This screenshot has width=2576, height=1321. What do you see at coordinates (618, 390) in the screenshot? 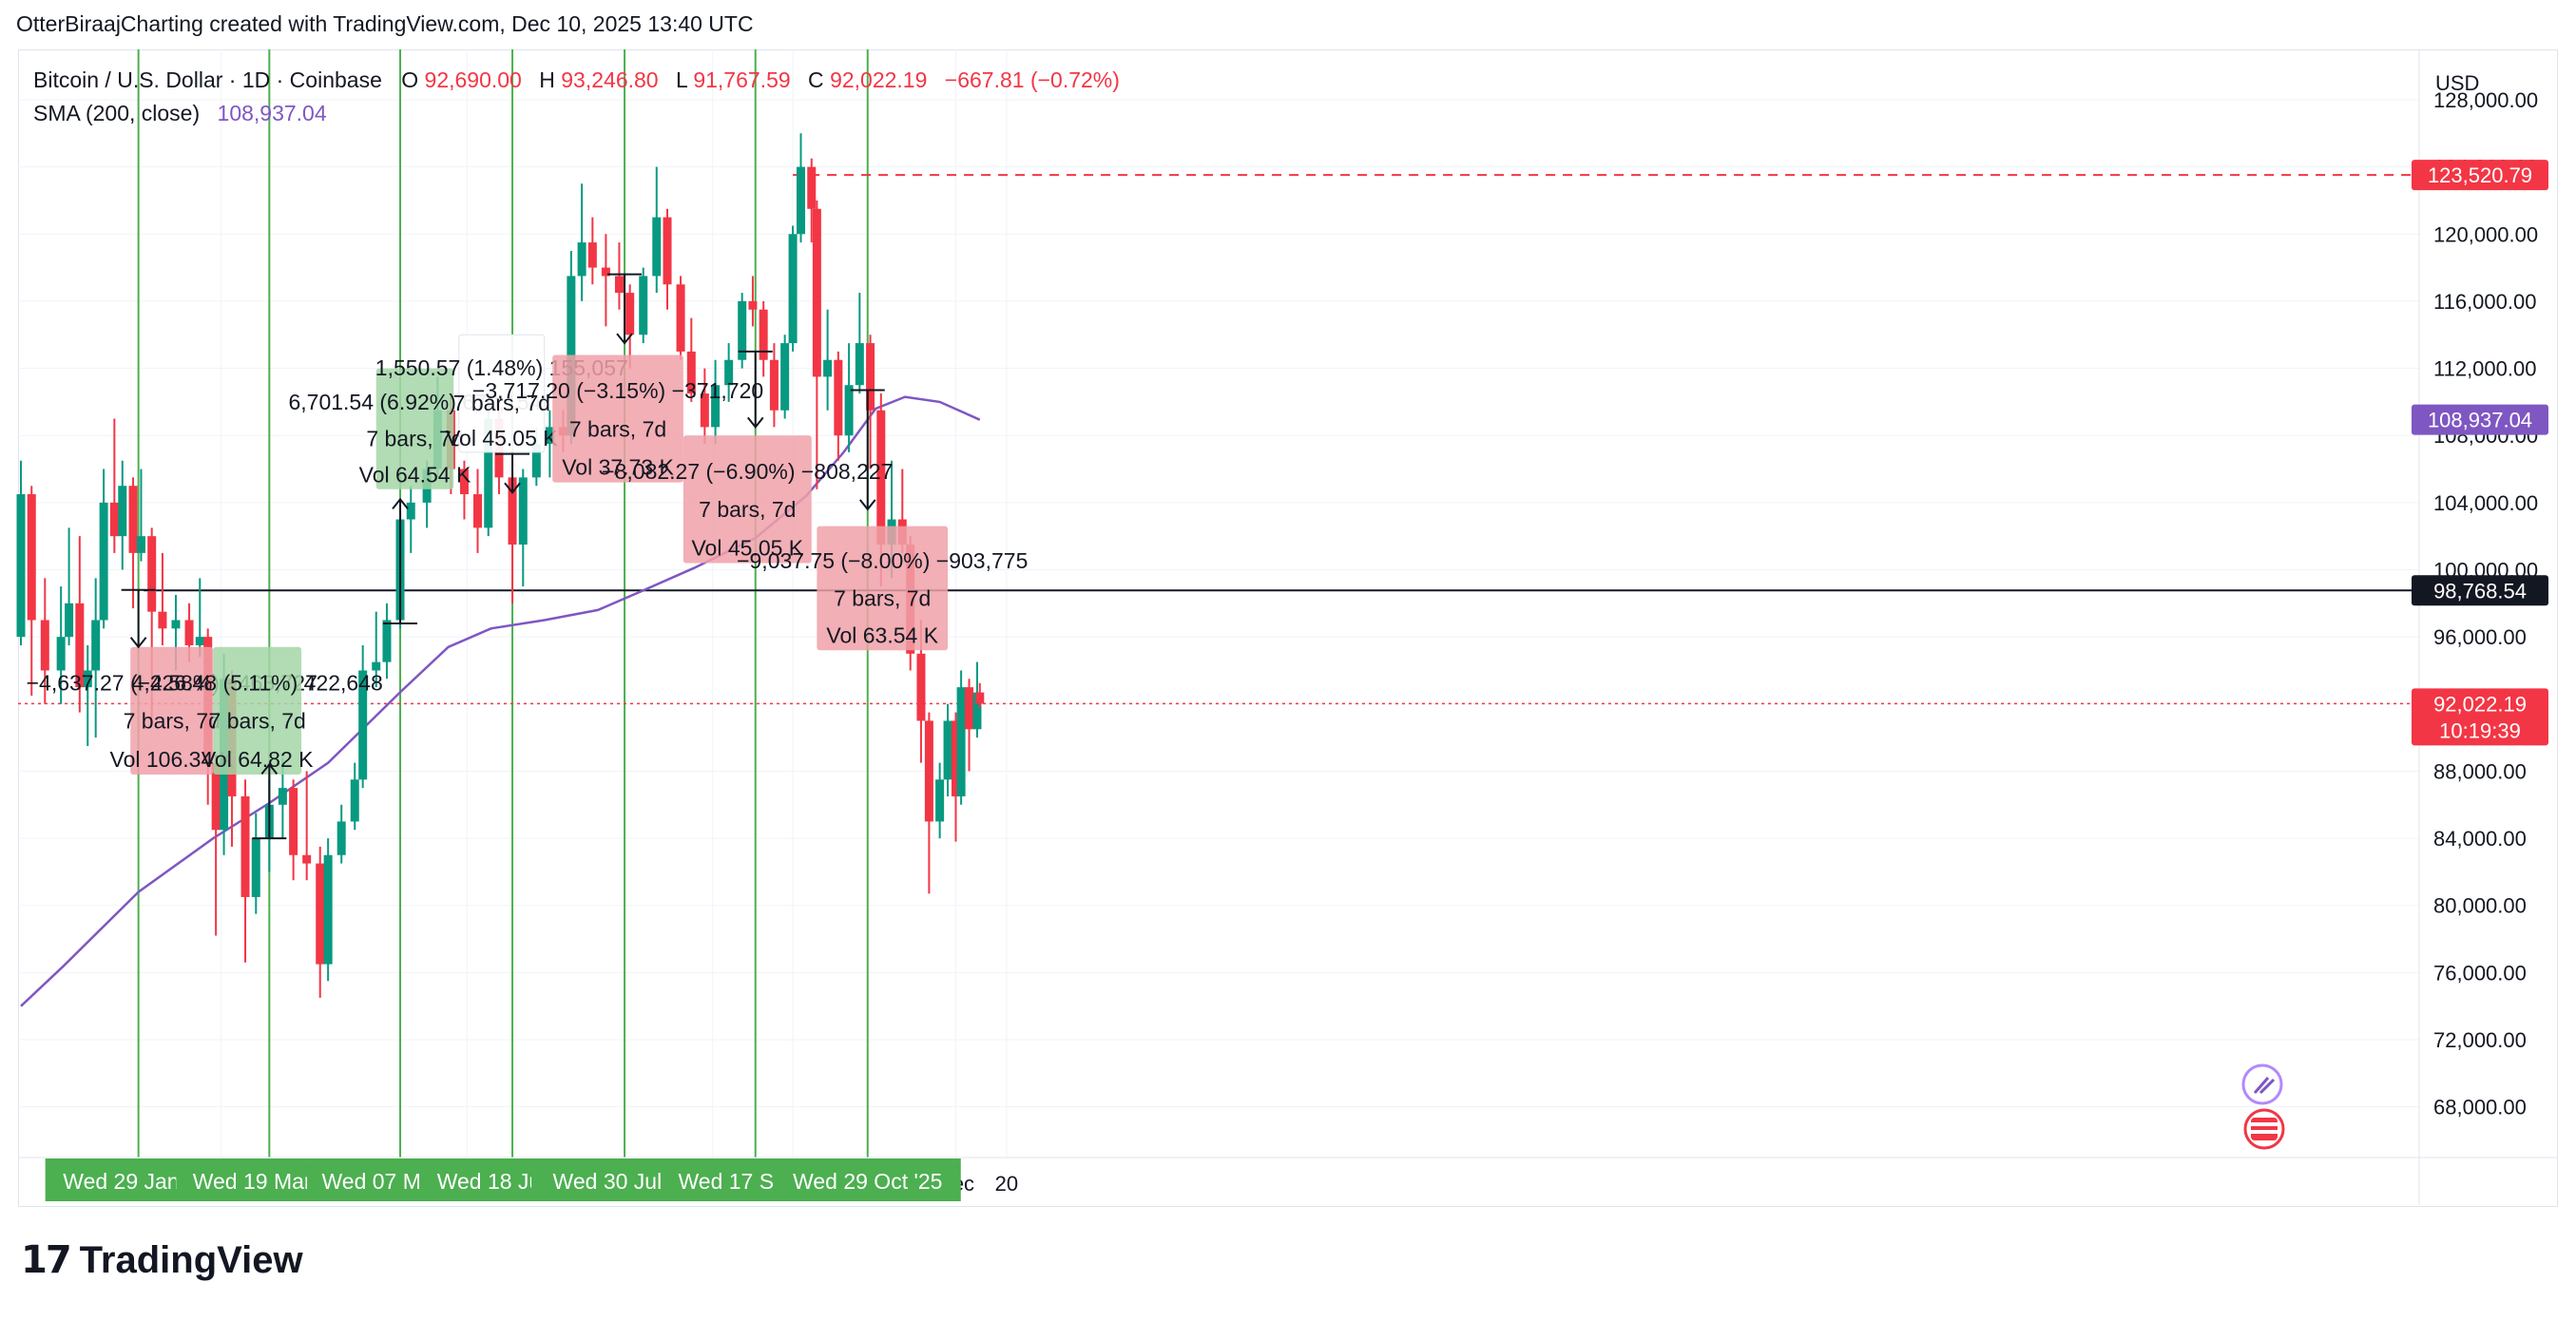
I see `measure-box-text: −3,717.20 (−3.15%) −371,720` at bounding box center [618, 390].